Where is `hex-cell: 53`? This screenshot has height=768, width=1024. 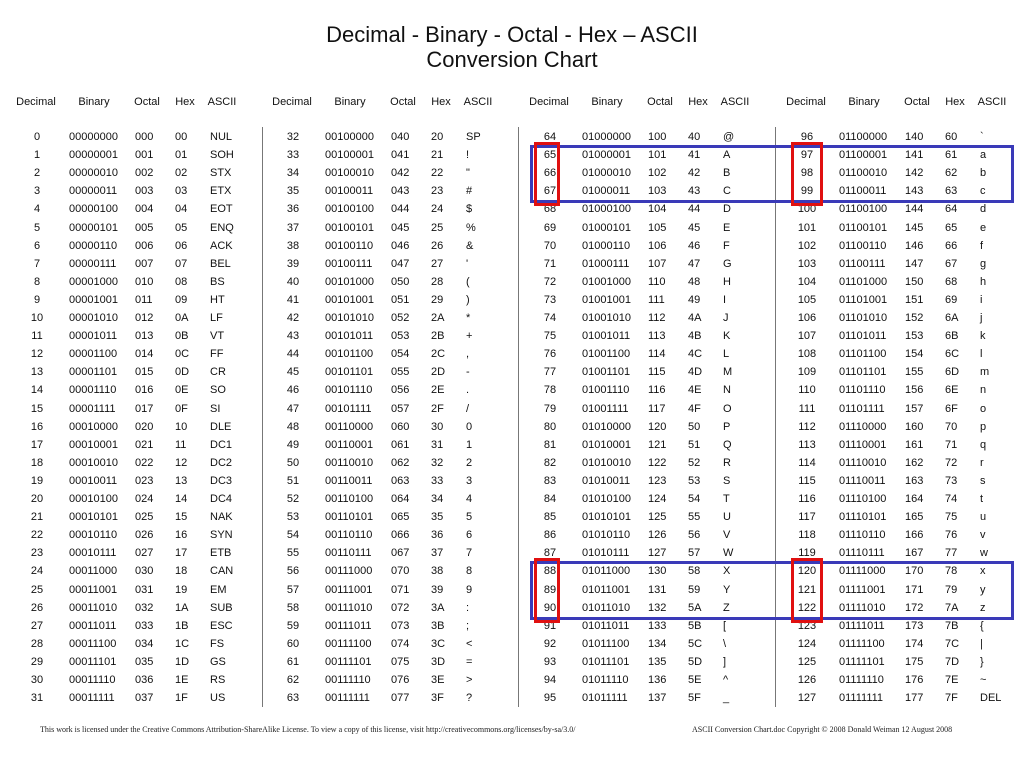 hex-cell: 53 is located at coordinates (694, 480).